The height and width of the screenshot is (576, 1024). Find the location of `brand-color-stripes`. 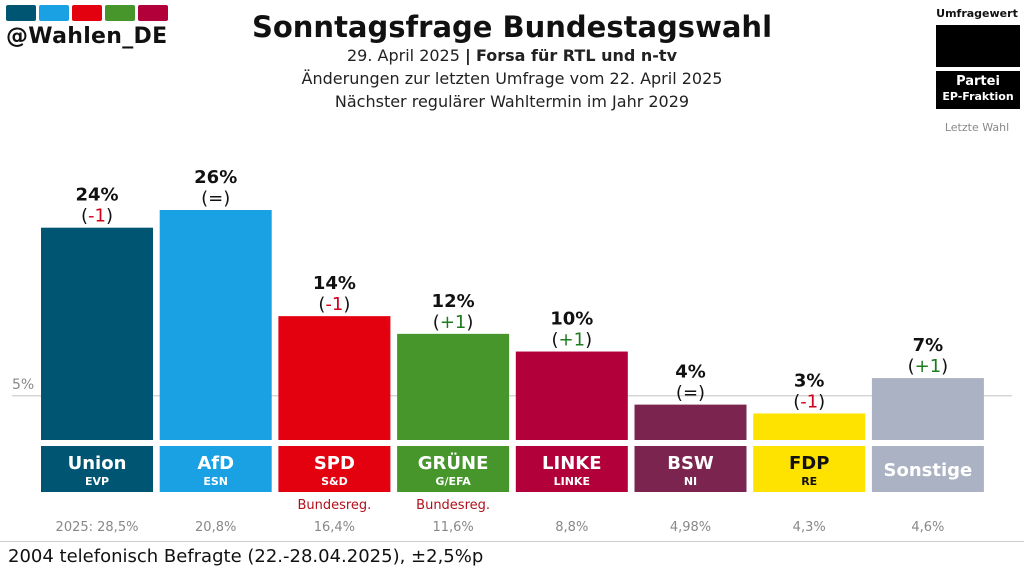

brand-color-stripes is located at coordinates (87, 13).